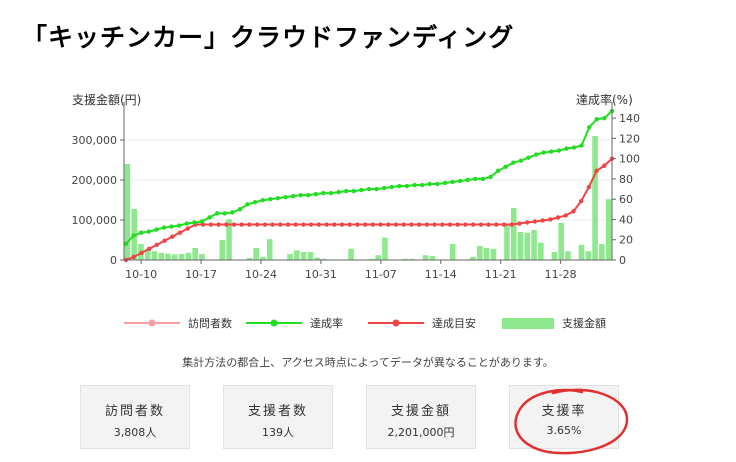  What do you see at coordinates (564, 417) in the screenshot?
I see `stat-rate: 支援率 3.65%` at bounding box center [564, 417].